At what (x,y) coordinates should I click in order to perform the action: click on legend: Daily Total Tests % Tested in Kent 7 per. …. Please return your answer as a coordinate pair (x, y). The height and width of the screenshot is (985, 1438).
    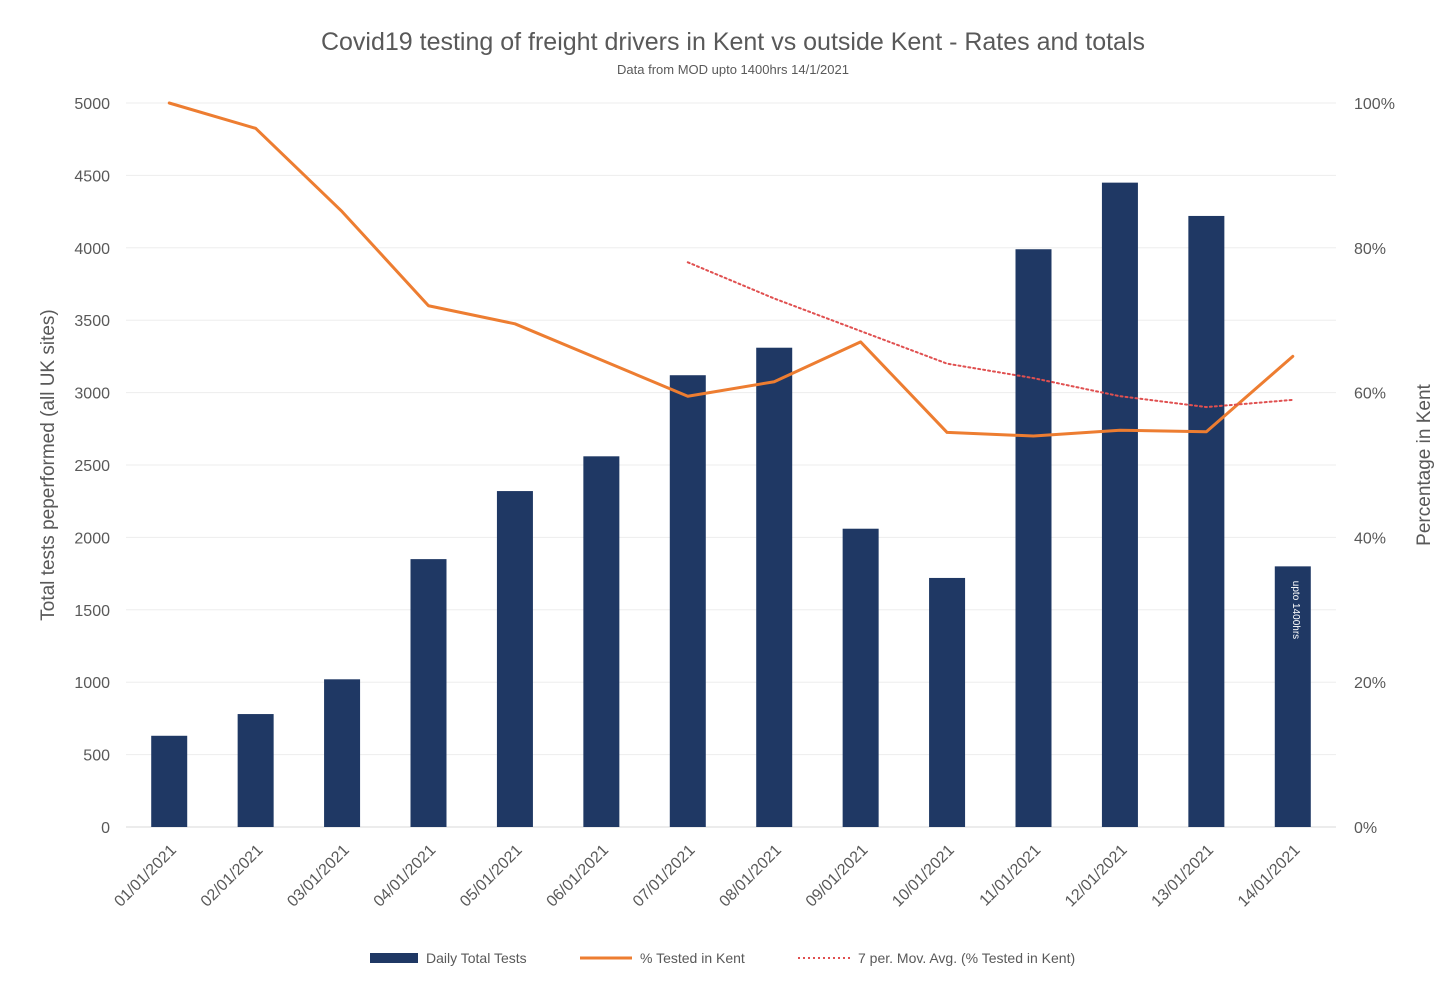
    Looking at the image, I should click on (722, 958).